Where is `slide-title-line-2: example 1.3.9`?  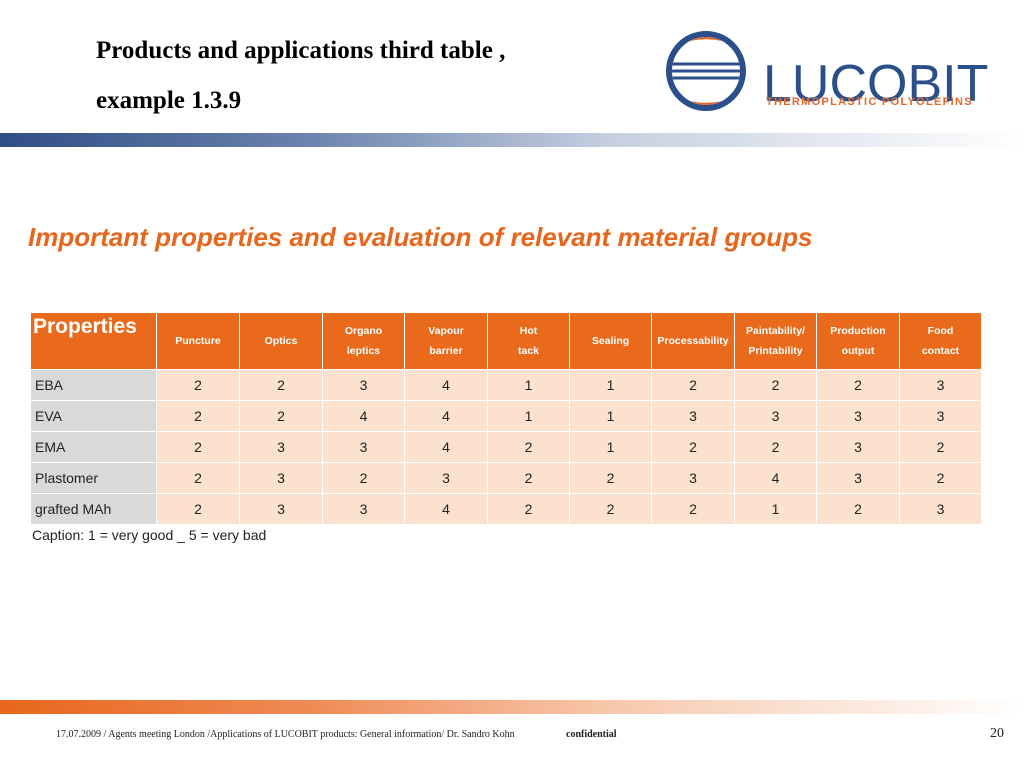 slide-title-line-2: example 1.3.9 is located at coordinates (169, 100).